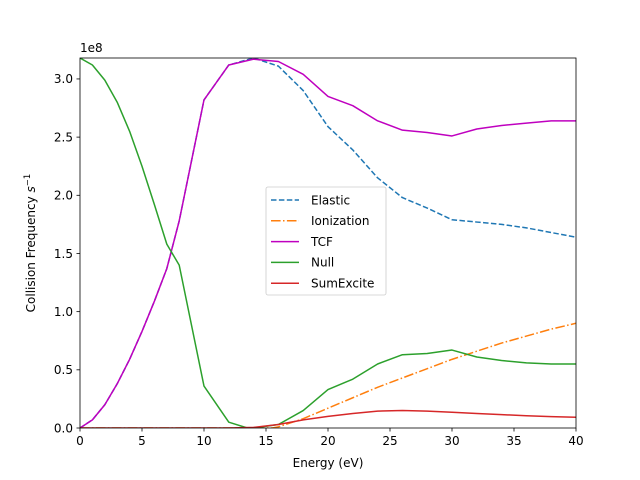  I want to click on x-tick-label: 35, so click(513, 441).